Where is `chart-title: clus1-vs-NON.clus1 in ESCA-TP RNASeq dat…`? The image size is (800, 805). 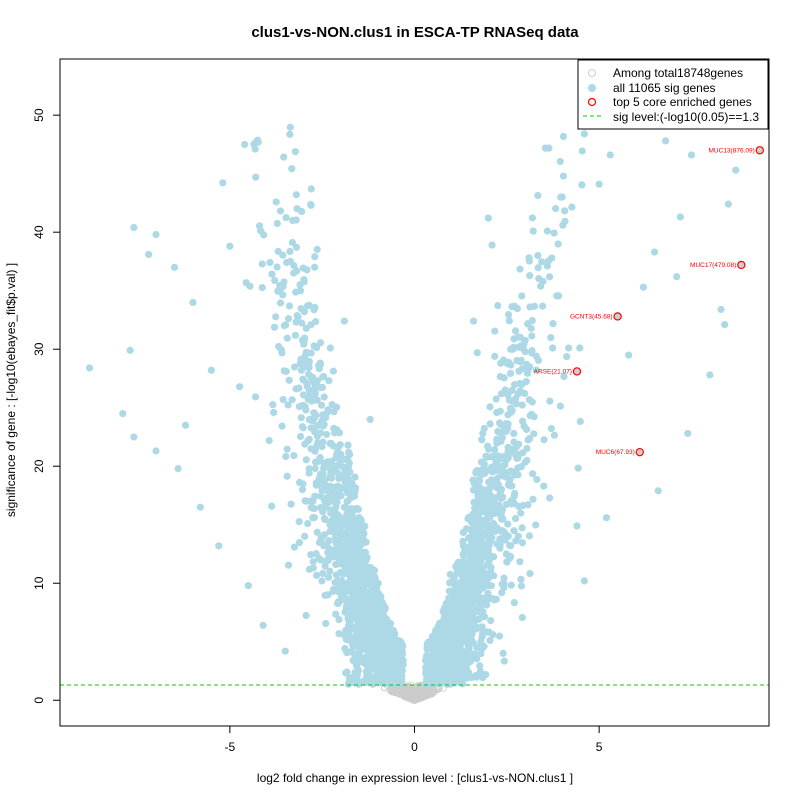 chart-title: clus1-vs-NON.clus1 in ESCA-TP RNASeq dat… is located at coordinates (415, 32).